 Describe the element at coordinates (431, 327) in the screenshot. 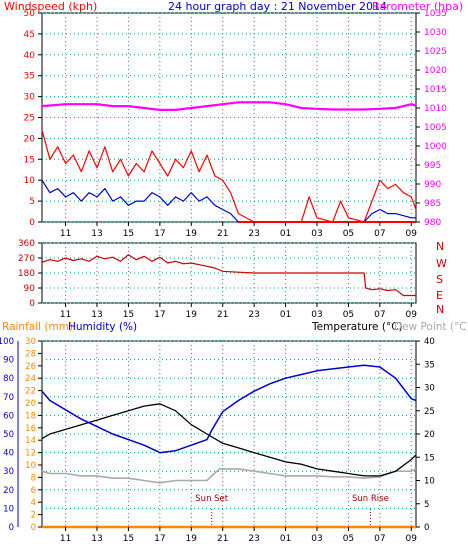

I see `dew-point-axis-label: Dew Point (°C)` at that location.